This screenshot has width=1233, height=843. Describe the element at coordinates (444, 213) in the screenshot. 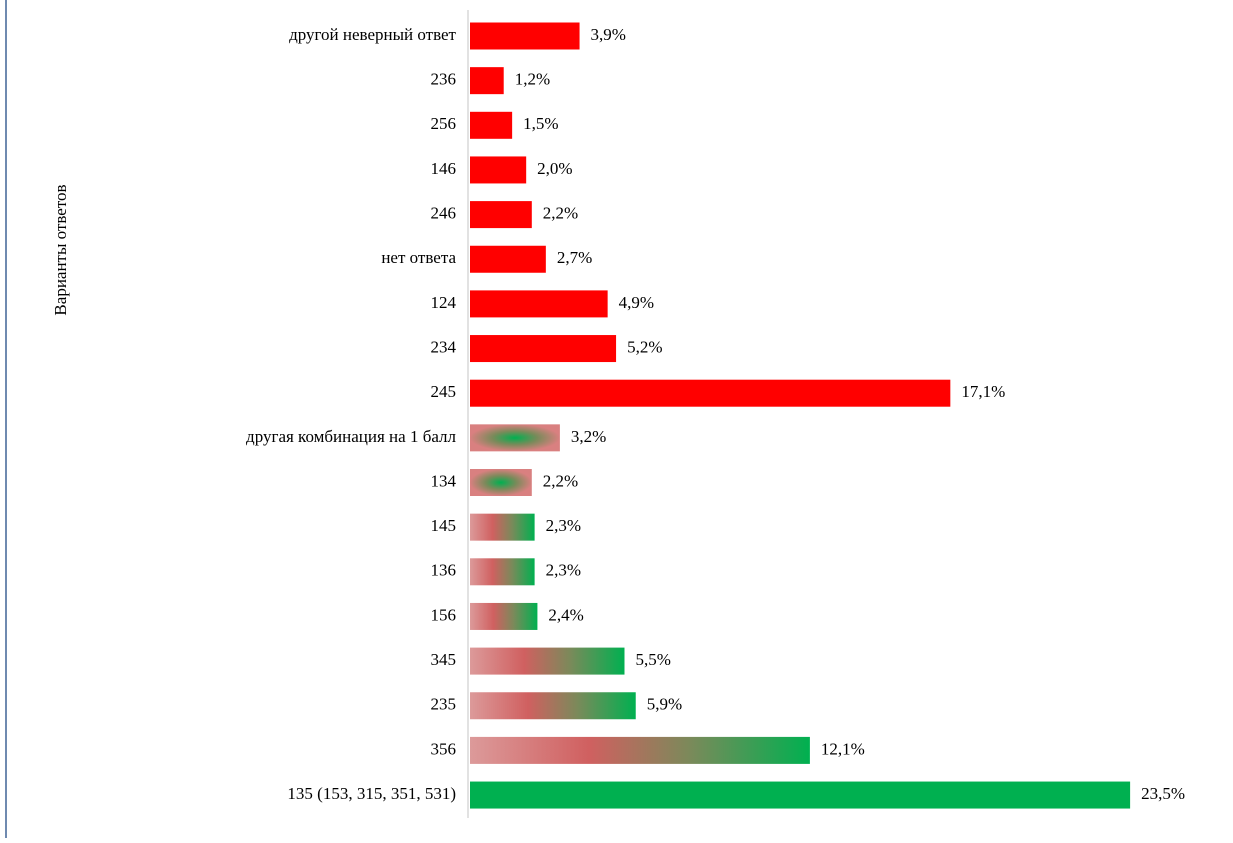

I see `category-label: 246` at that location.